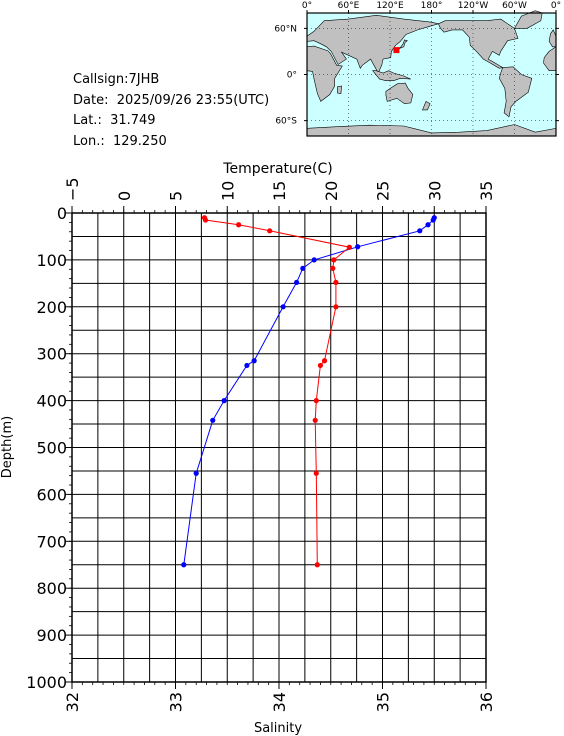 Image resolution: width=564 pixels, height=736 pixels. I want to click on map-lon-label: 120°W, so click(473, 6).